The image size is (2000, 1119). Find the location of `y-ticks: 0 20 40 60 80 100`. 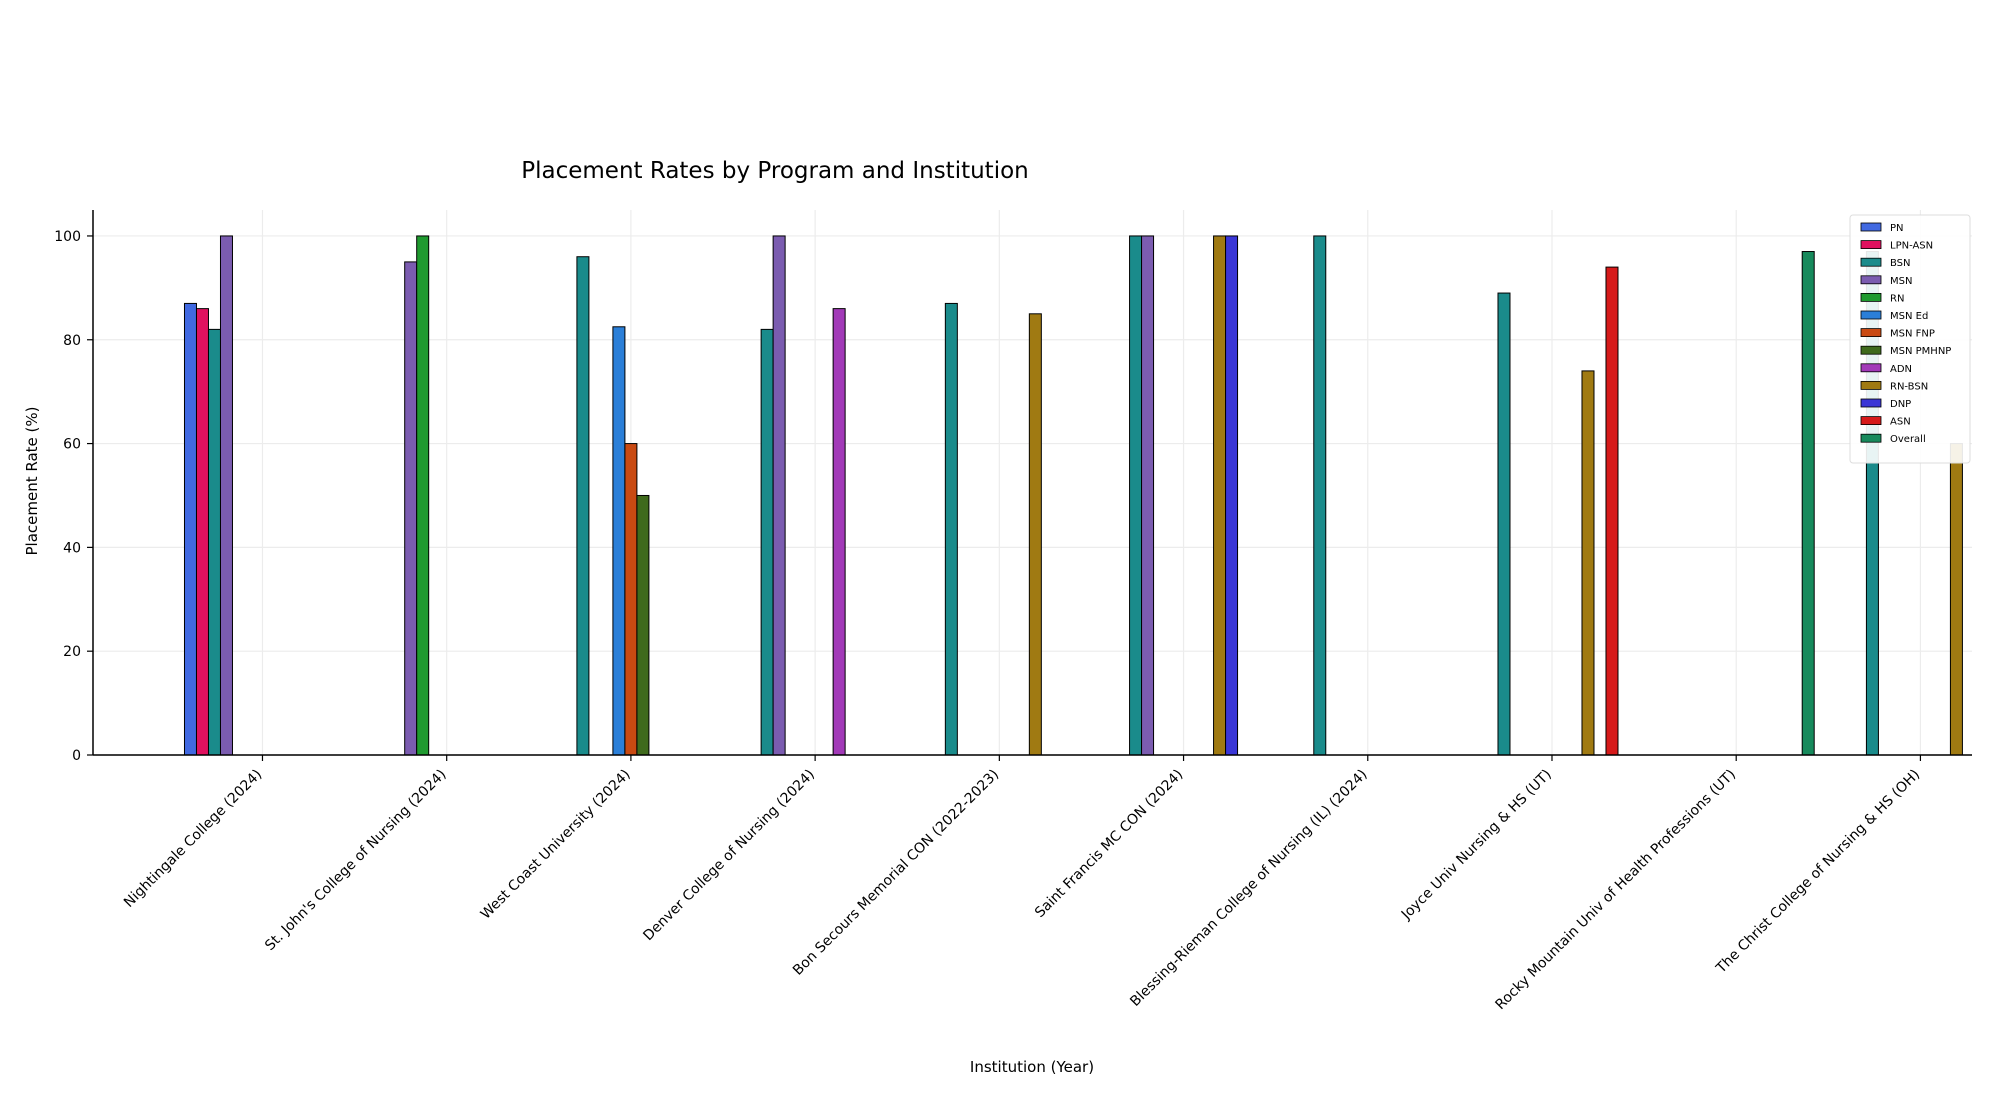

y-ticks: 0 20 40 60 80 100 is located at coordinates (73, 496).